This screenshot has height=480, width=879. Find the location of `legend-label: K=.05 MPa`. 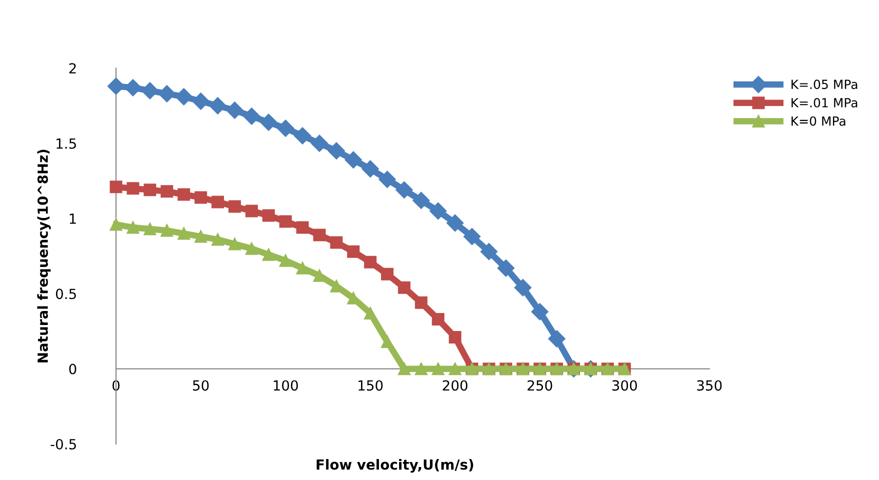

legend-label: K=.05 MPa is located at coordinates (825, 85).